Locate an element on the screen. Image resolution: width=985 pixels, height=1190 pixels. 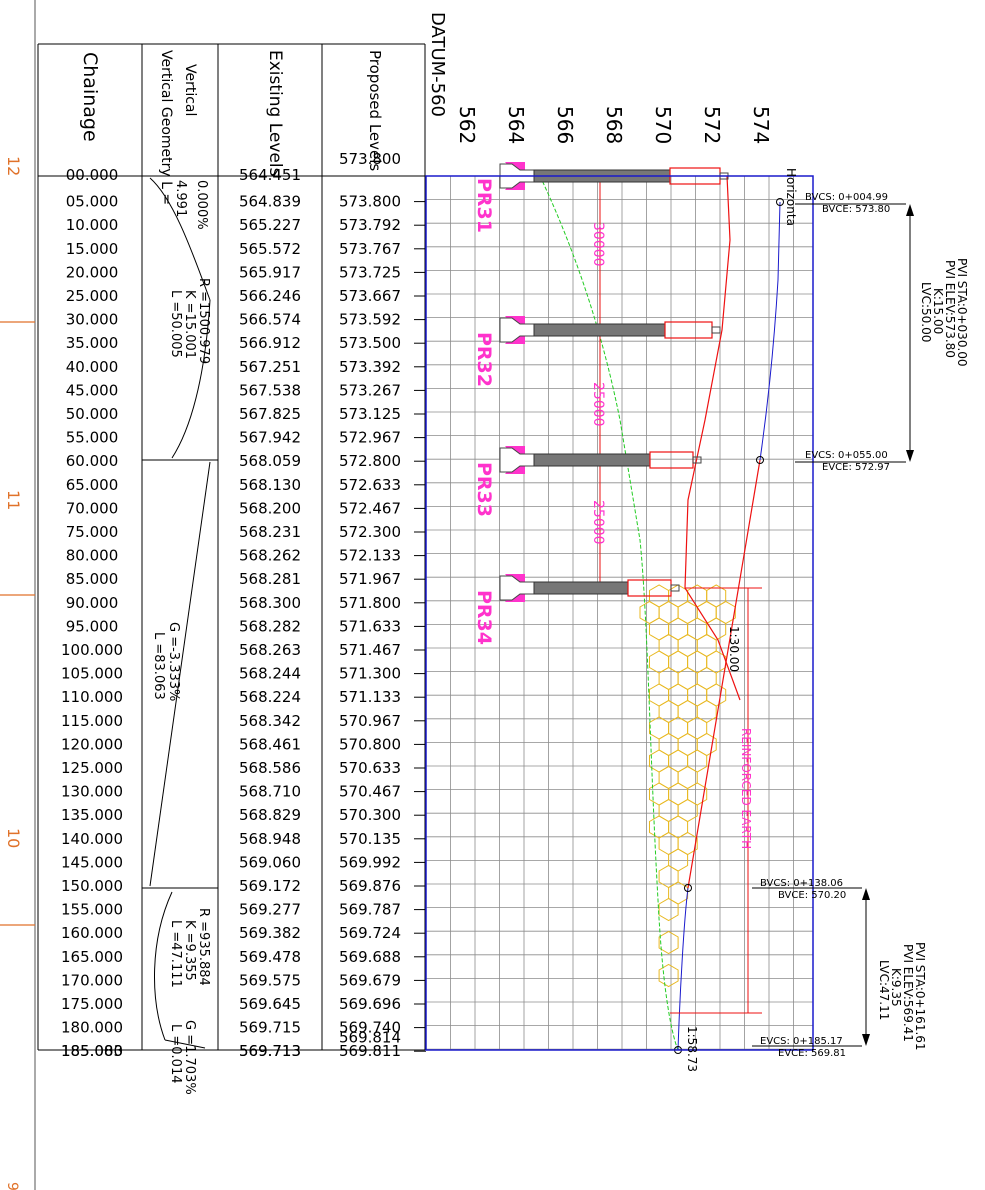
chainage-cell: 75.000 is located at coordinates (92, 532).